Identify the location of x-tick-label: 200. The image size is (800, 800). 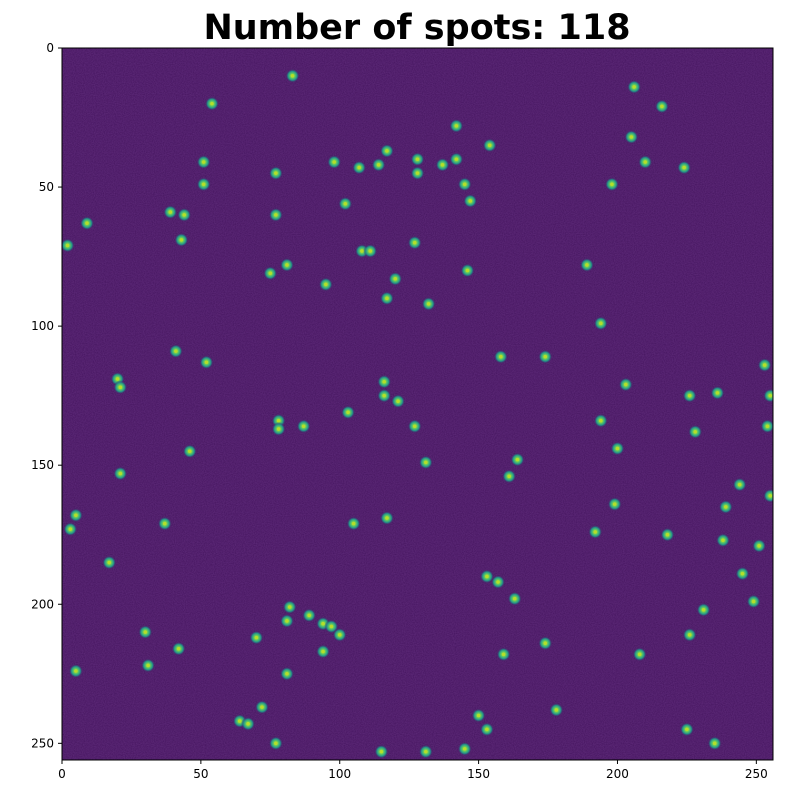
(617, 774).